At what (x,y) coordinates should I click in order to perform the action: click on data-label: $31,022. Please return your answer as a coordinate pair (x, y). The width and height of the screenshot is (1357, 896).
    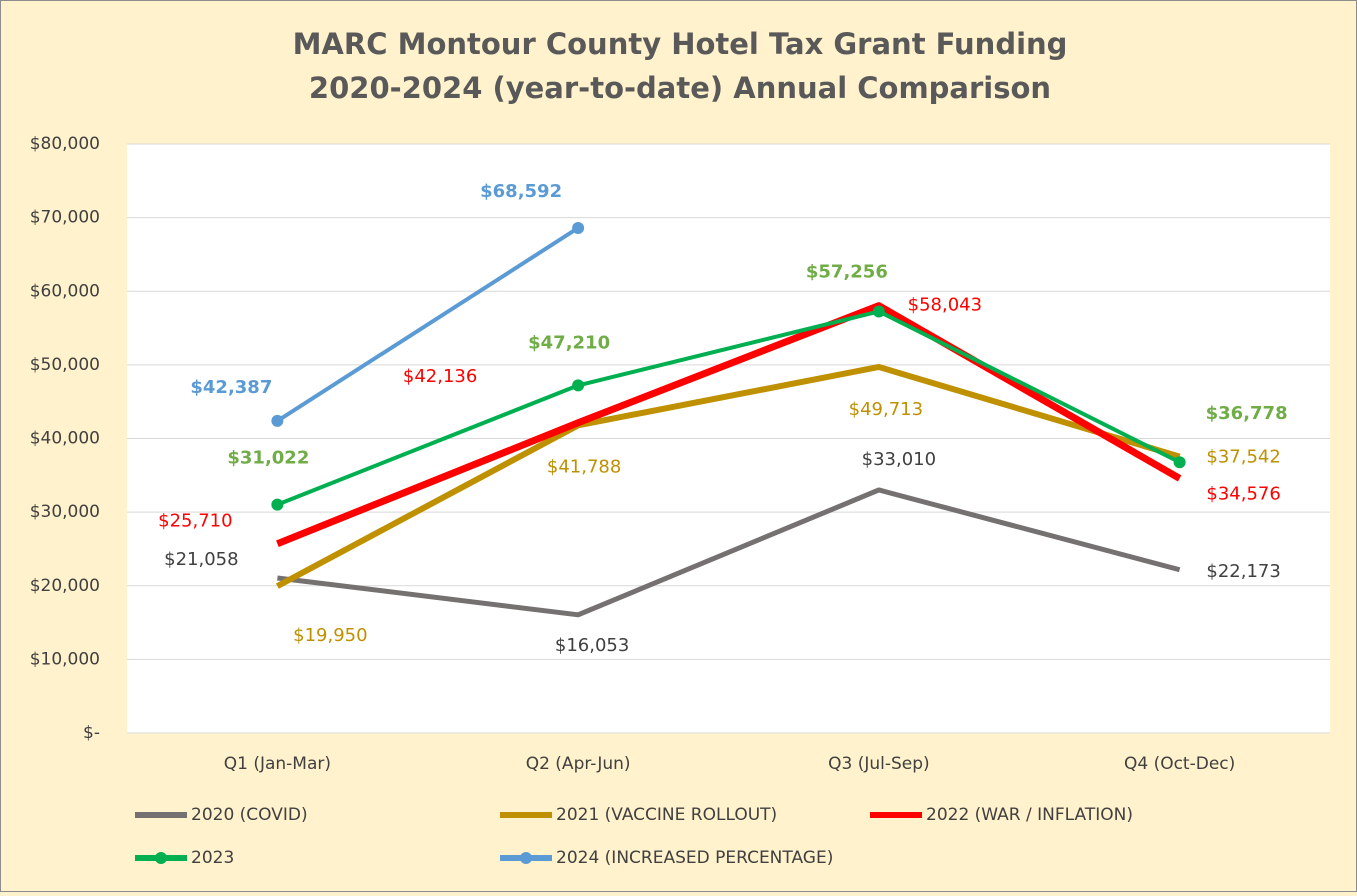
    Looking at the image, I should click on (268, 458).